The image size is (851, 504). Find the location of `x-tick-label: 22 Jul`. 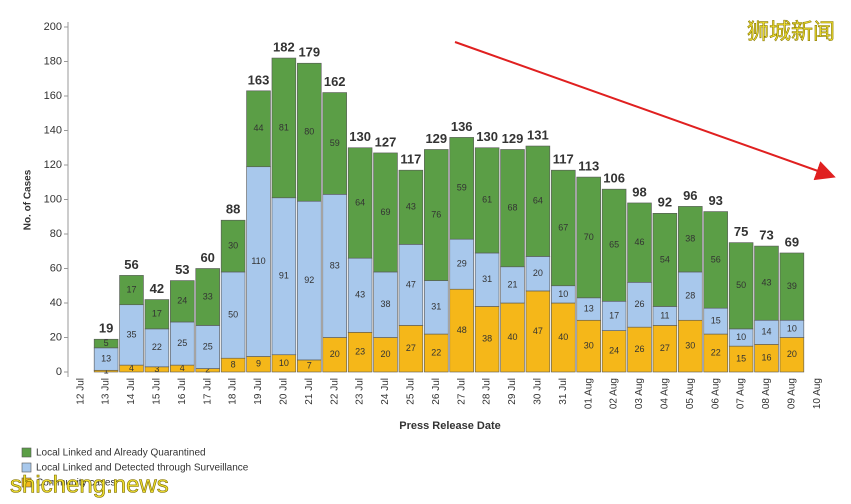

x-tick-label: 22 Jul is located at coordinates (334, 391).